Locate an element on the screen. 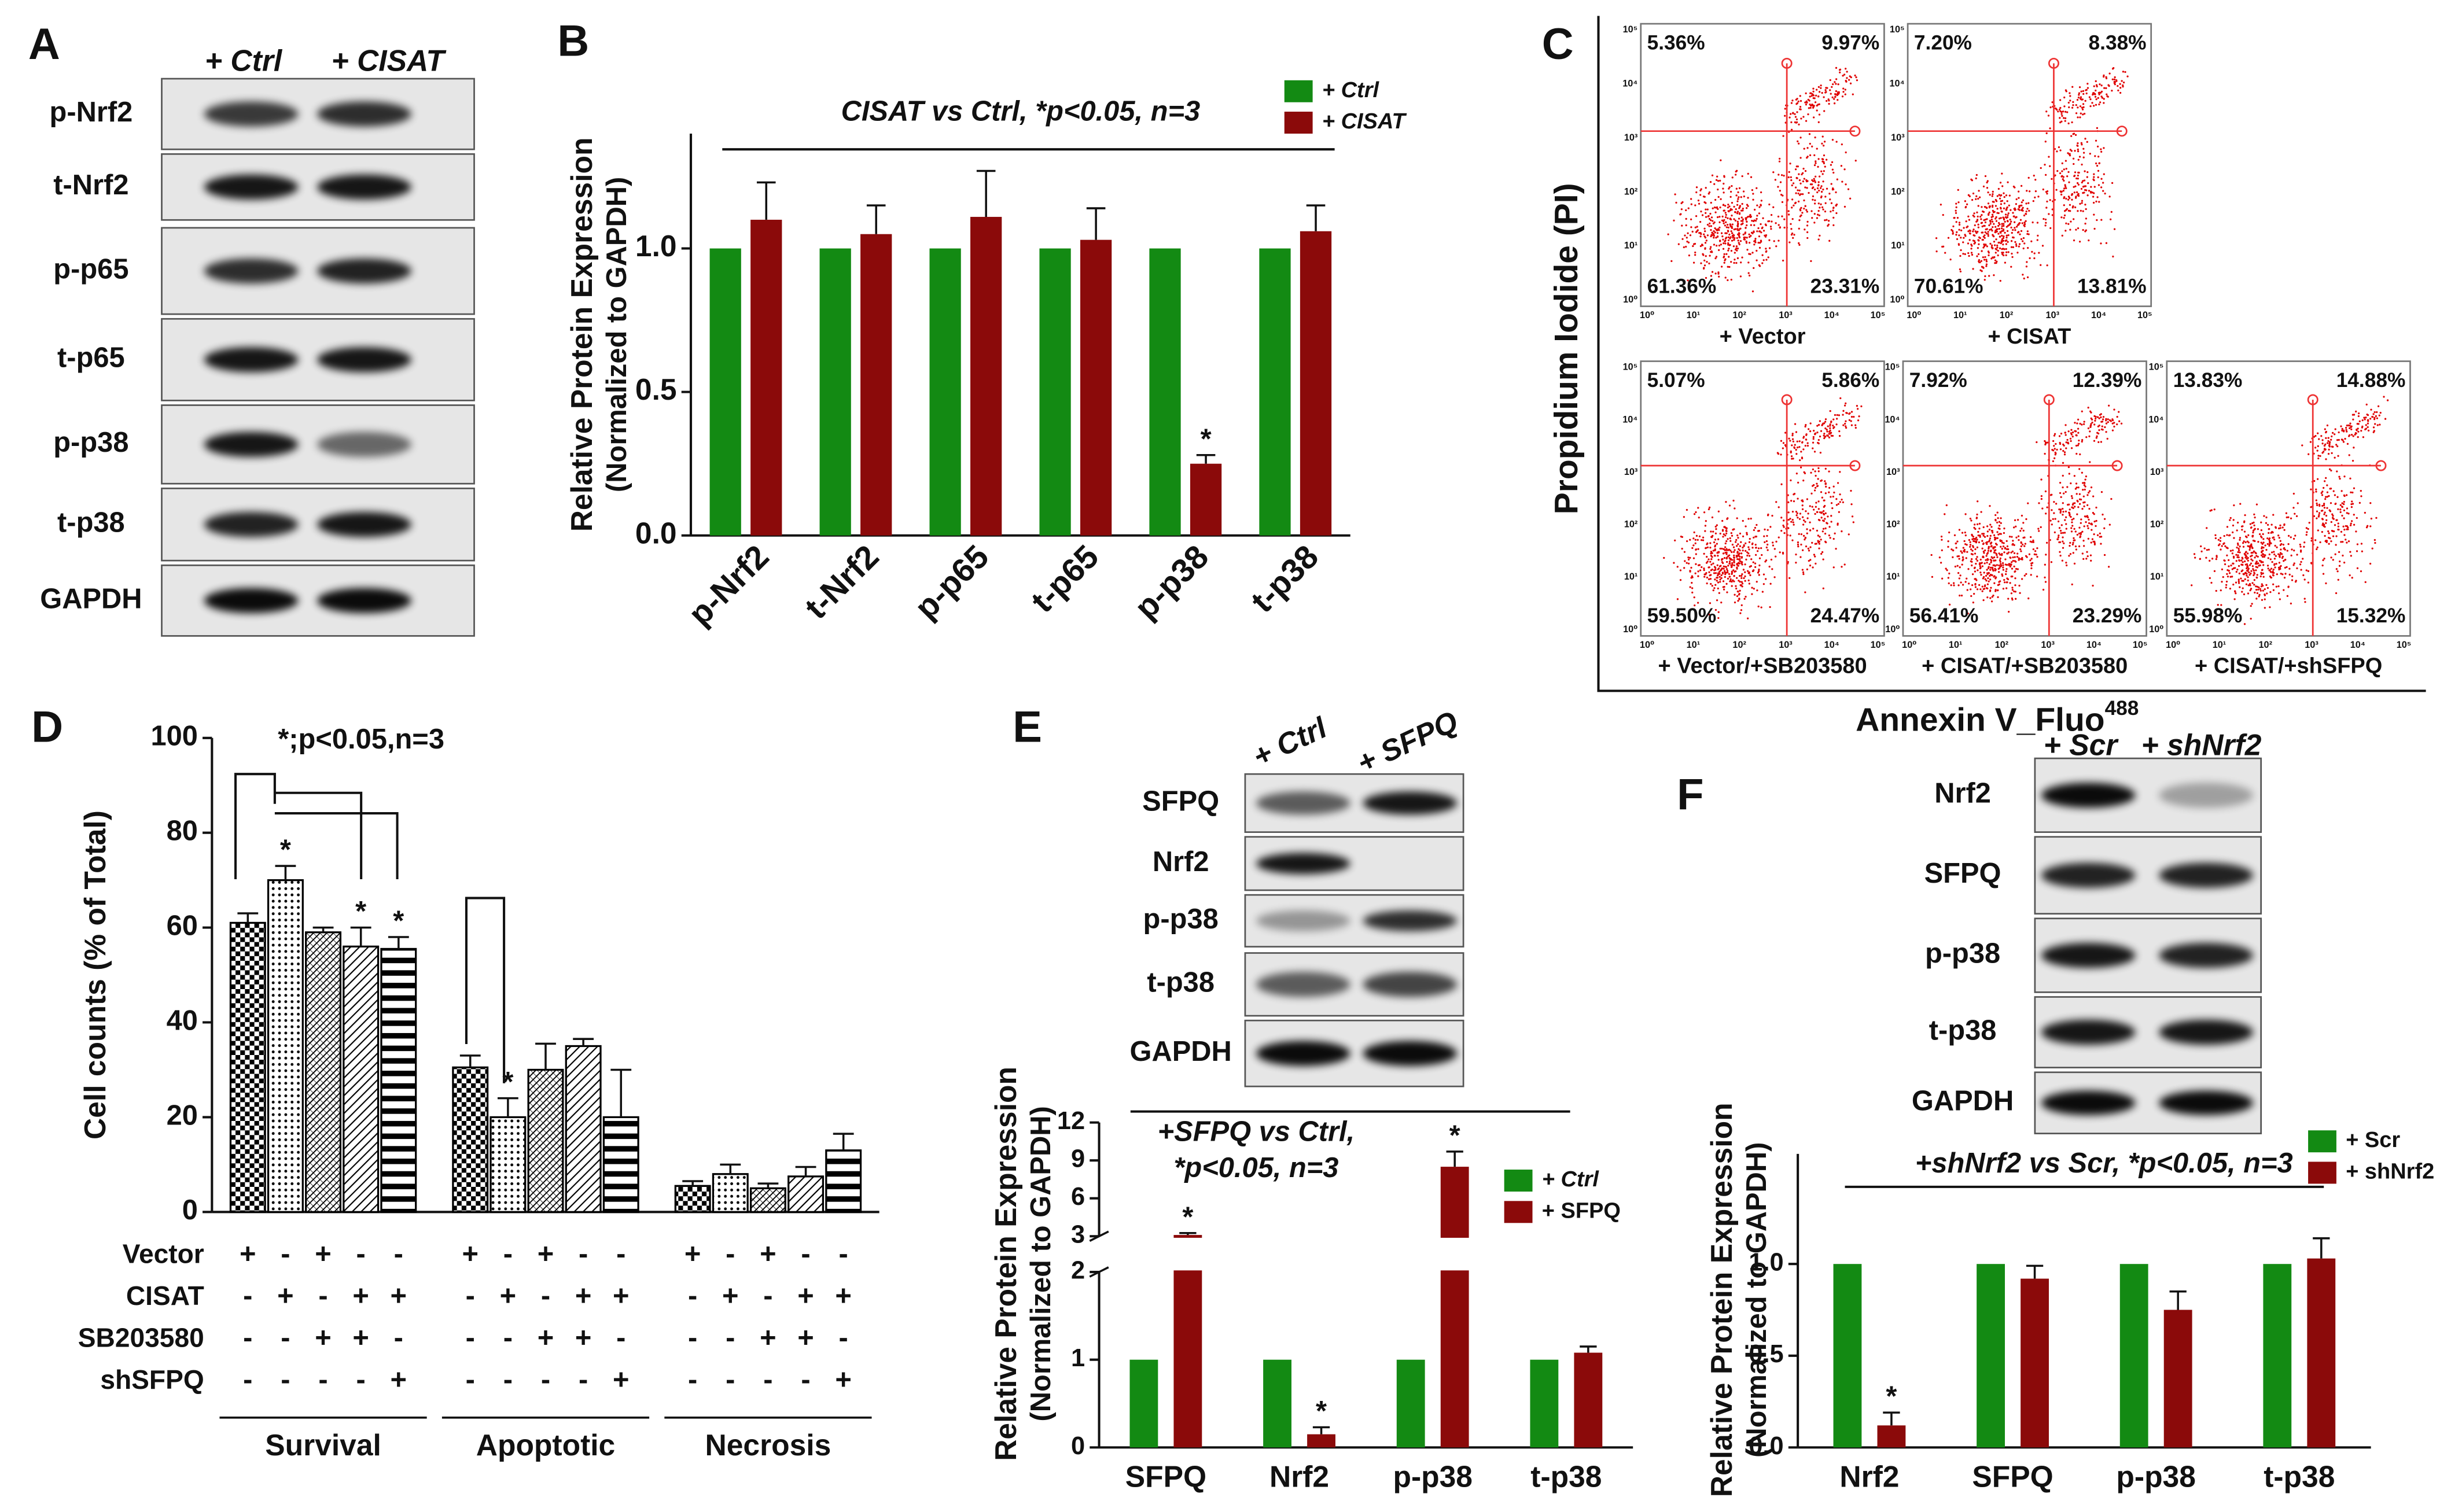  y-tick-label: 1.0 is located at coordinates (1766, 1263).